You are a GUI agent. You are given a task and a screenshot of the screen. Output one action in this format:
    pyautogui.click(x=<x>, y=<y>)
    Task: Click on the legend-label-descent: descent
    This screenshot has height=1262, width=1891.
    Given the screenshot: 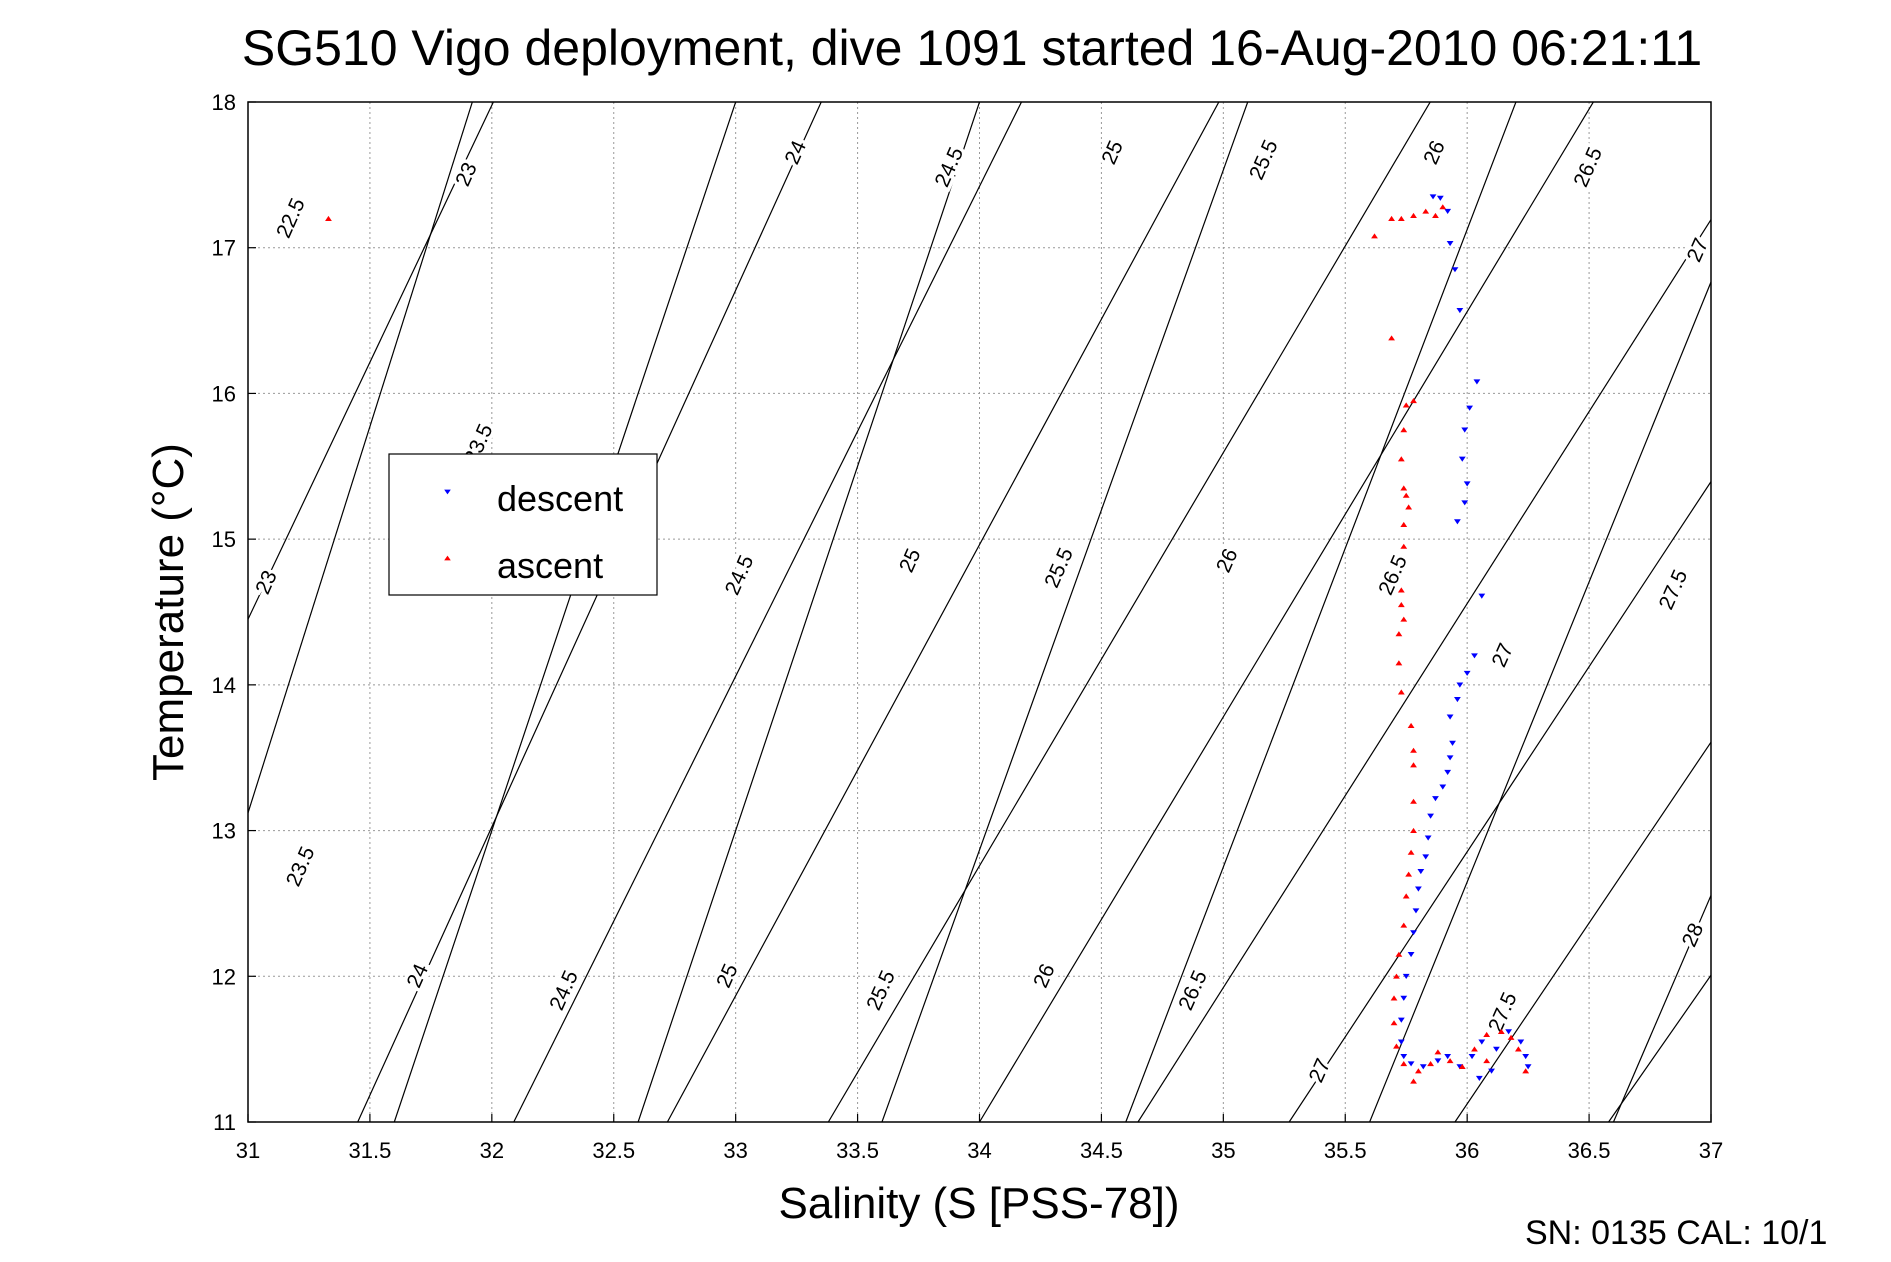 What is the action you would take?
    pyautogui.click(x=560, y=498)
    